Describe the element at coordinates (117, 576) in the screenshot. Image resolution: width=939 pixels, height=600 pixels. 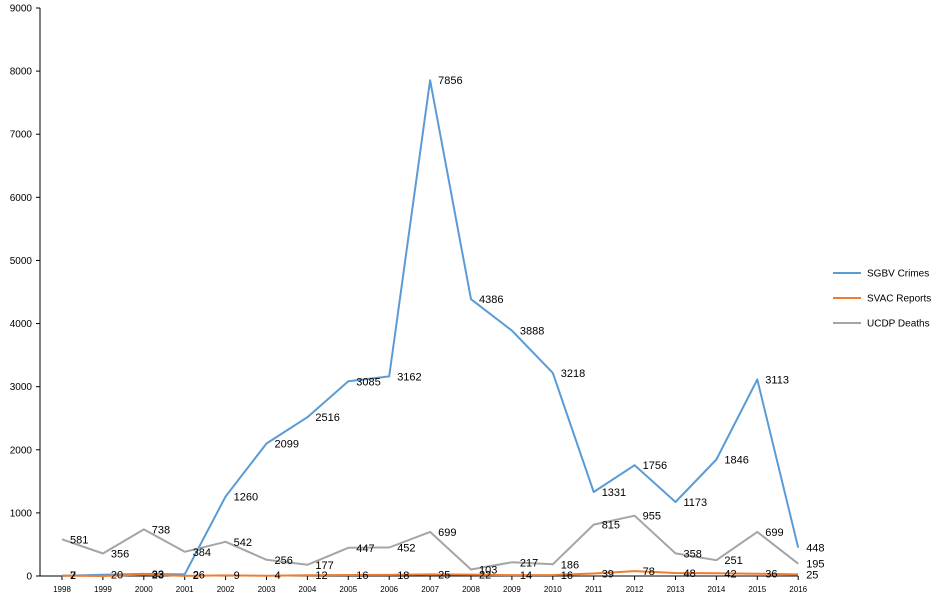
I see `data-label: 20` at that location.